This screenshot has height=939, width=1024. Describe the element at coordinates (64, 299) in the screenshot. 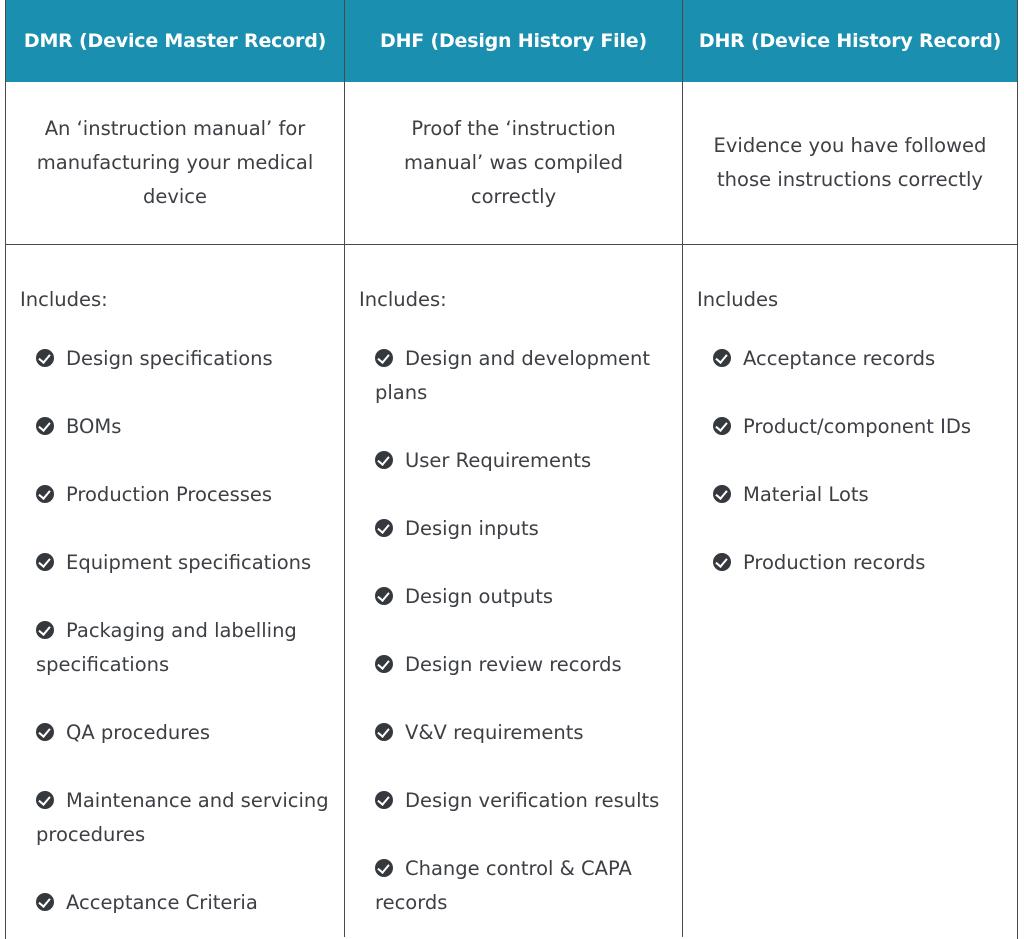

I see `includes-label-dmr: Includes:` at that location.